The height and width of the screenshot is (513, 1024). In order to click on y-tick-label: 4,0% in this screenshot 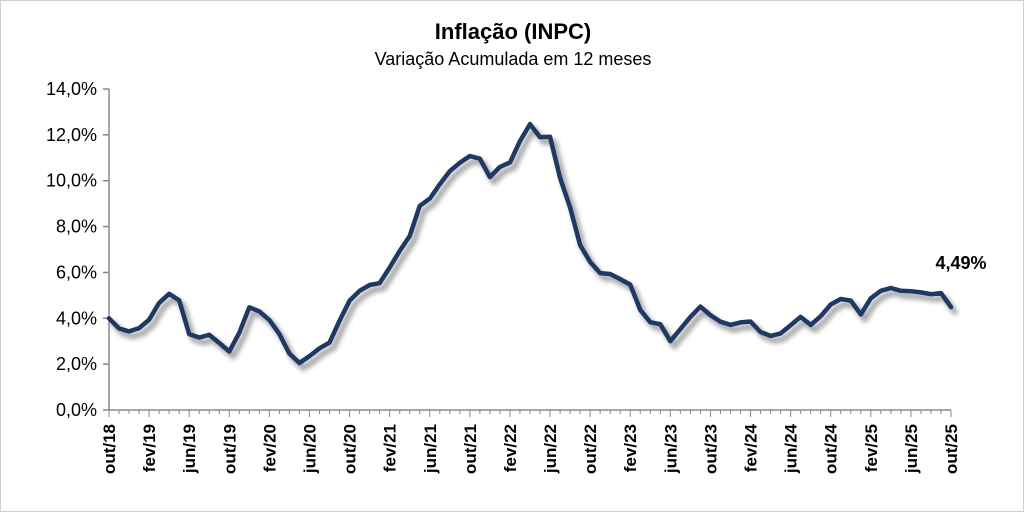, I will do `click(76, 318)`.